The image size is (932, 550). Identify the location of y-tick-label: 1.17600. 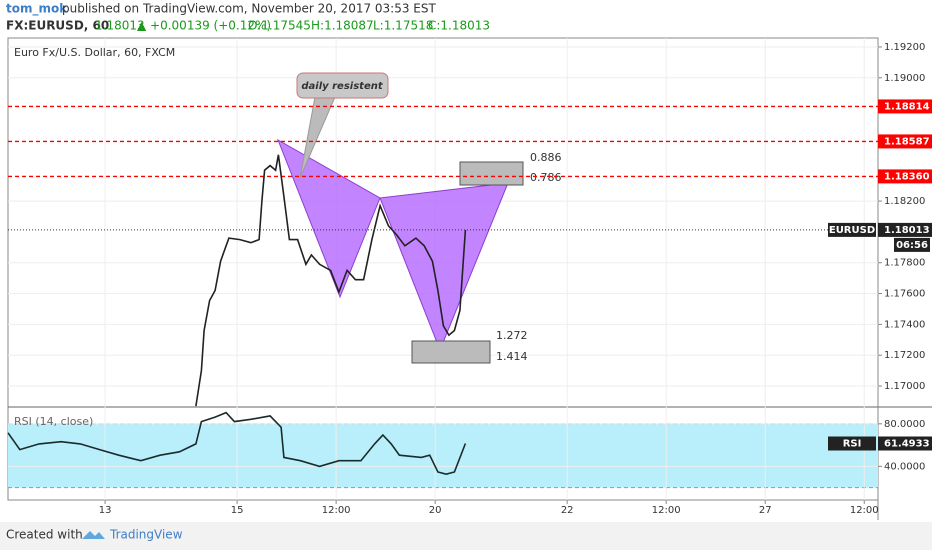
(904, 294).